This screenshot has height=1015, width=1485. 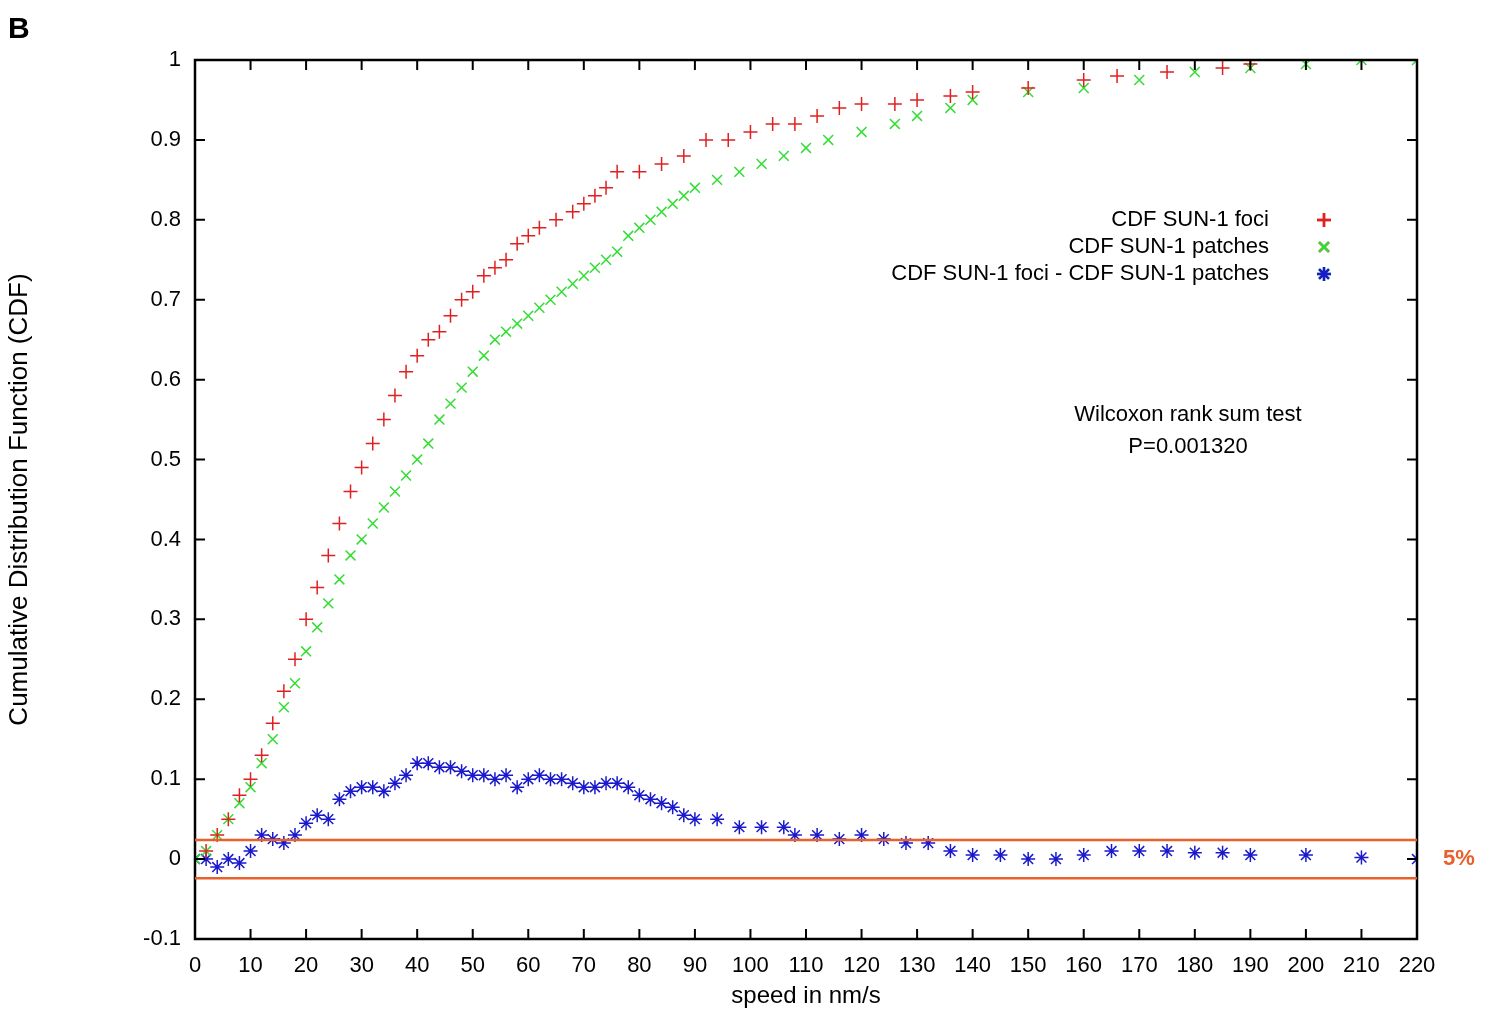 I want to click on x-axis-title: speed in nm/s, so click(x=806, y=995).